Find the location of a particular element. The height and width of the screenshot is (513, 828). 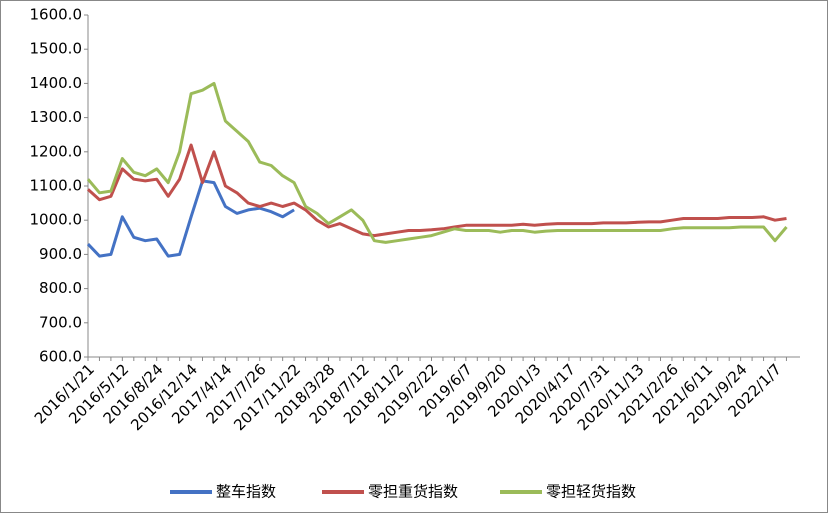

y-tick-label: 1400.0 is located at coordinates (56, 83).